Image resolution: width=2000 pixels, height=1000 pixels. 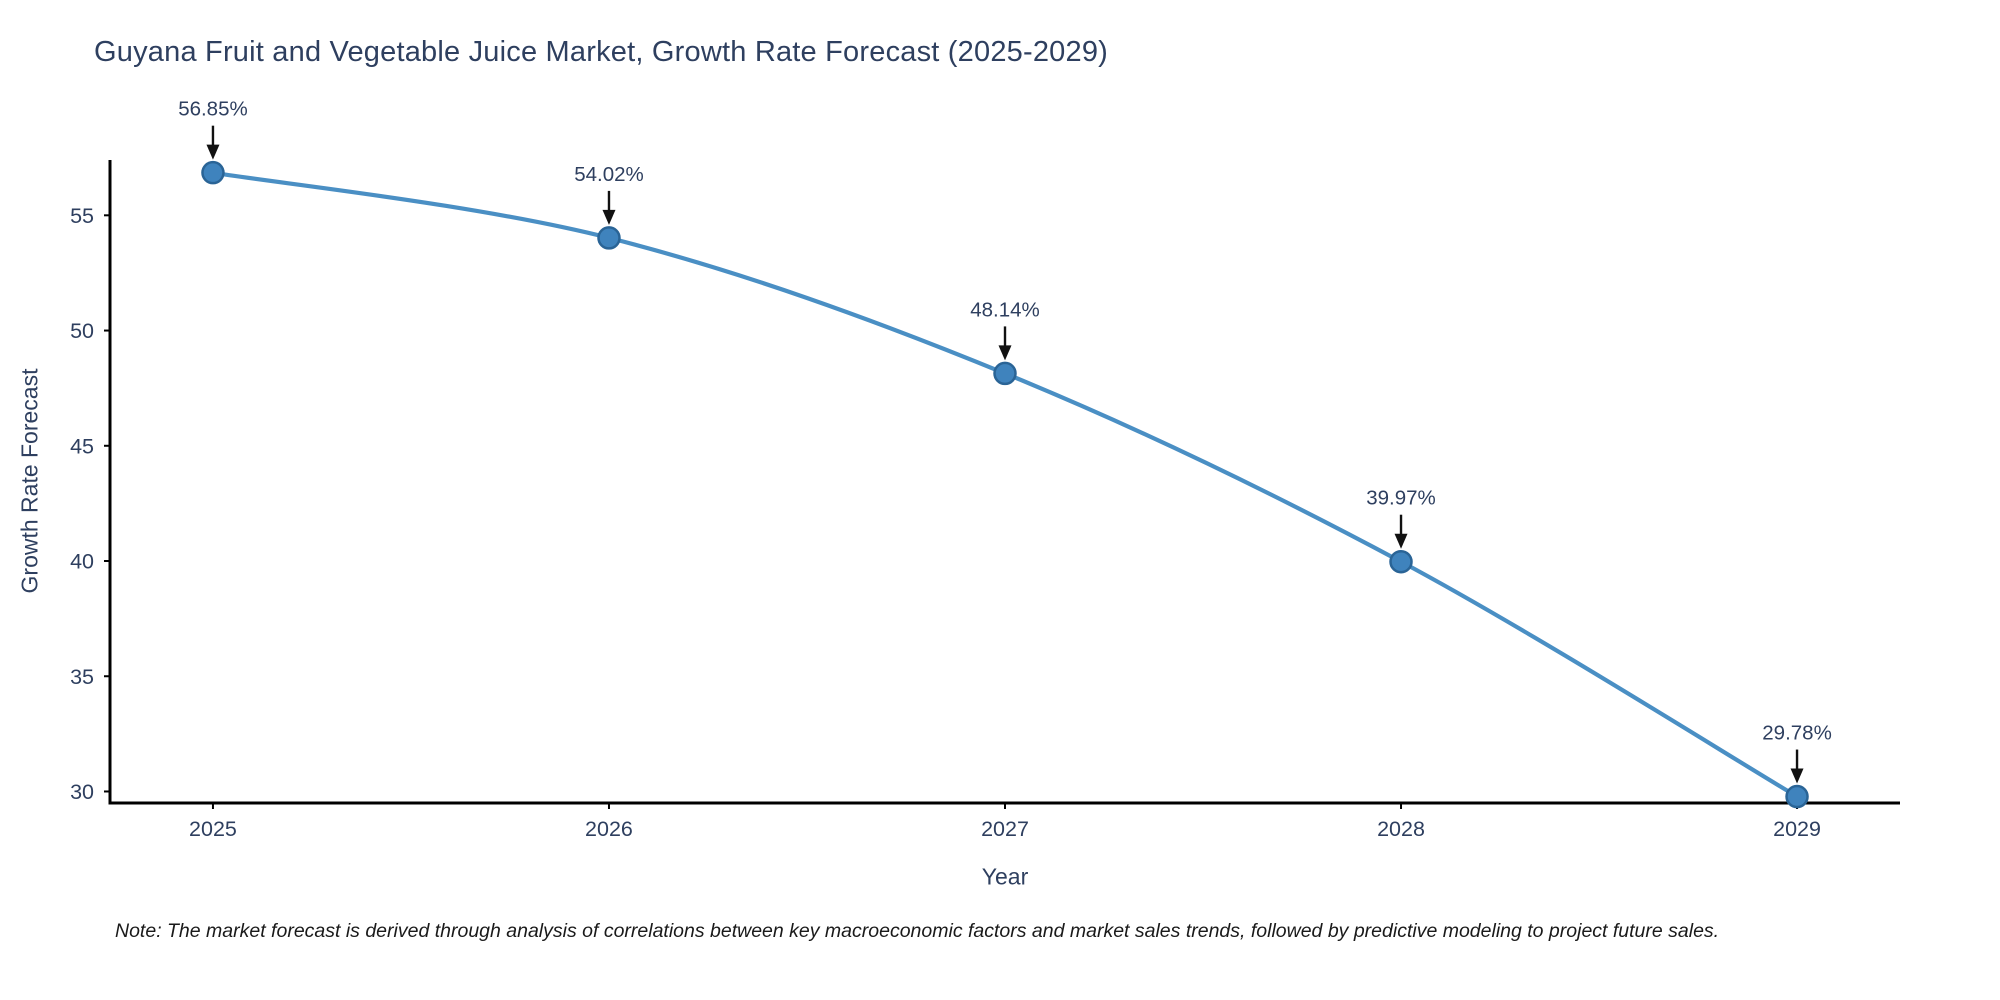 What do you see at coordinates (82, 677) in the screenshot?
I see `y-tick-label: 35` at bounding box center [82, 677].